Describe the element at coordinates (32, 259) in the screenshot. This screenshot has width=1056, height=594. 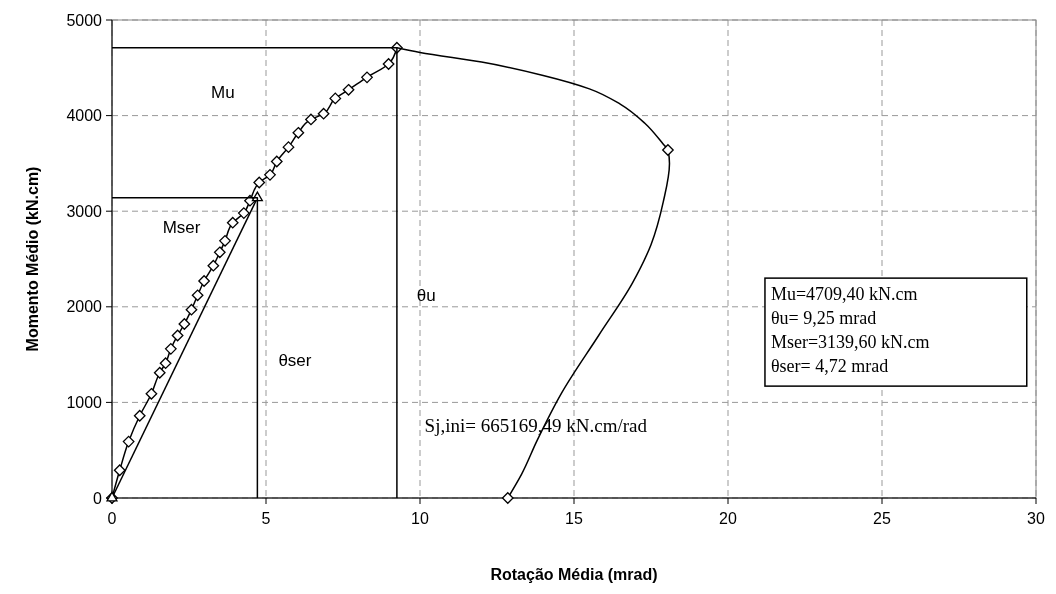
I see `y-axis-title: Momento Médio (kN.cm)` at that location.